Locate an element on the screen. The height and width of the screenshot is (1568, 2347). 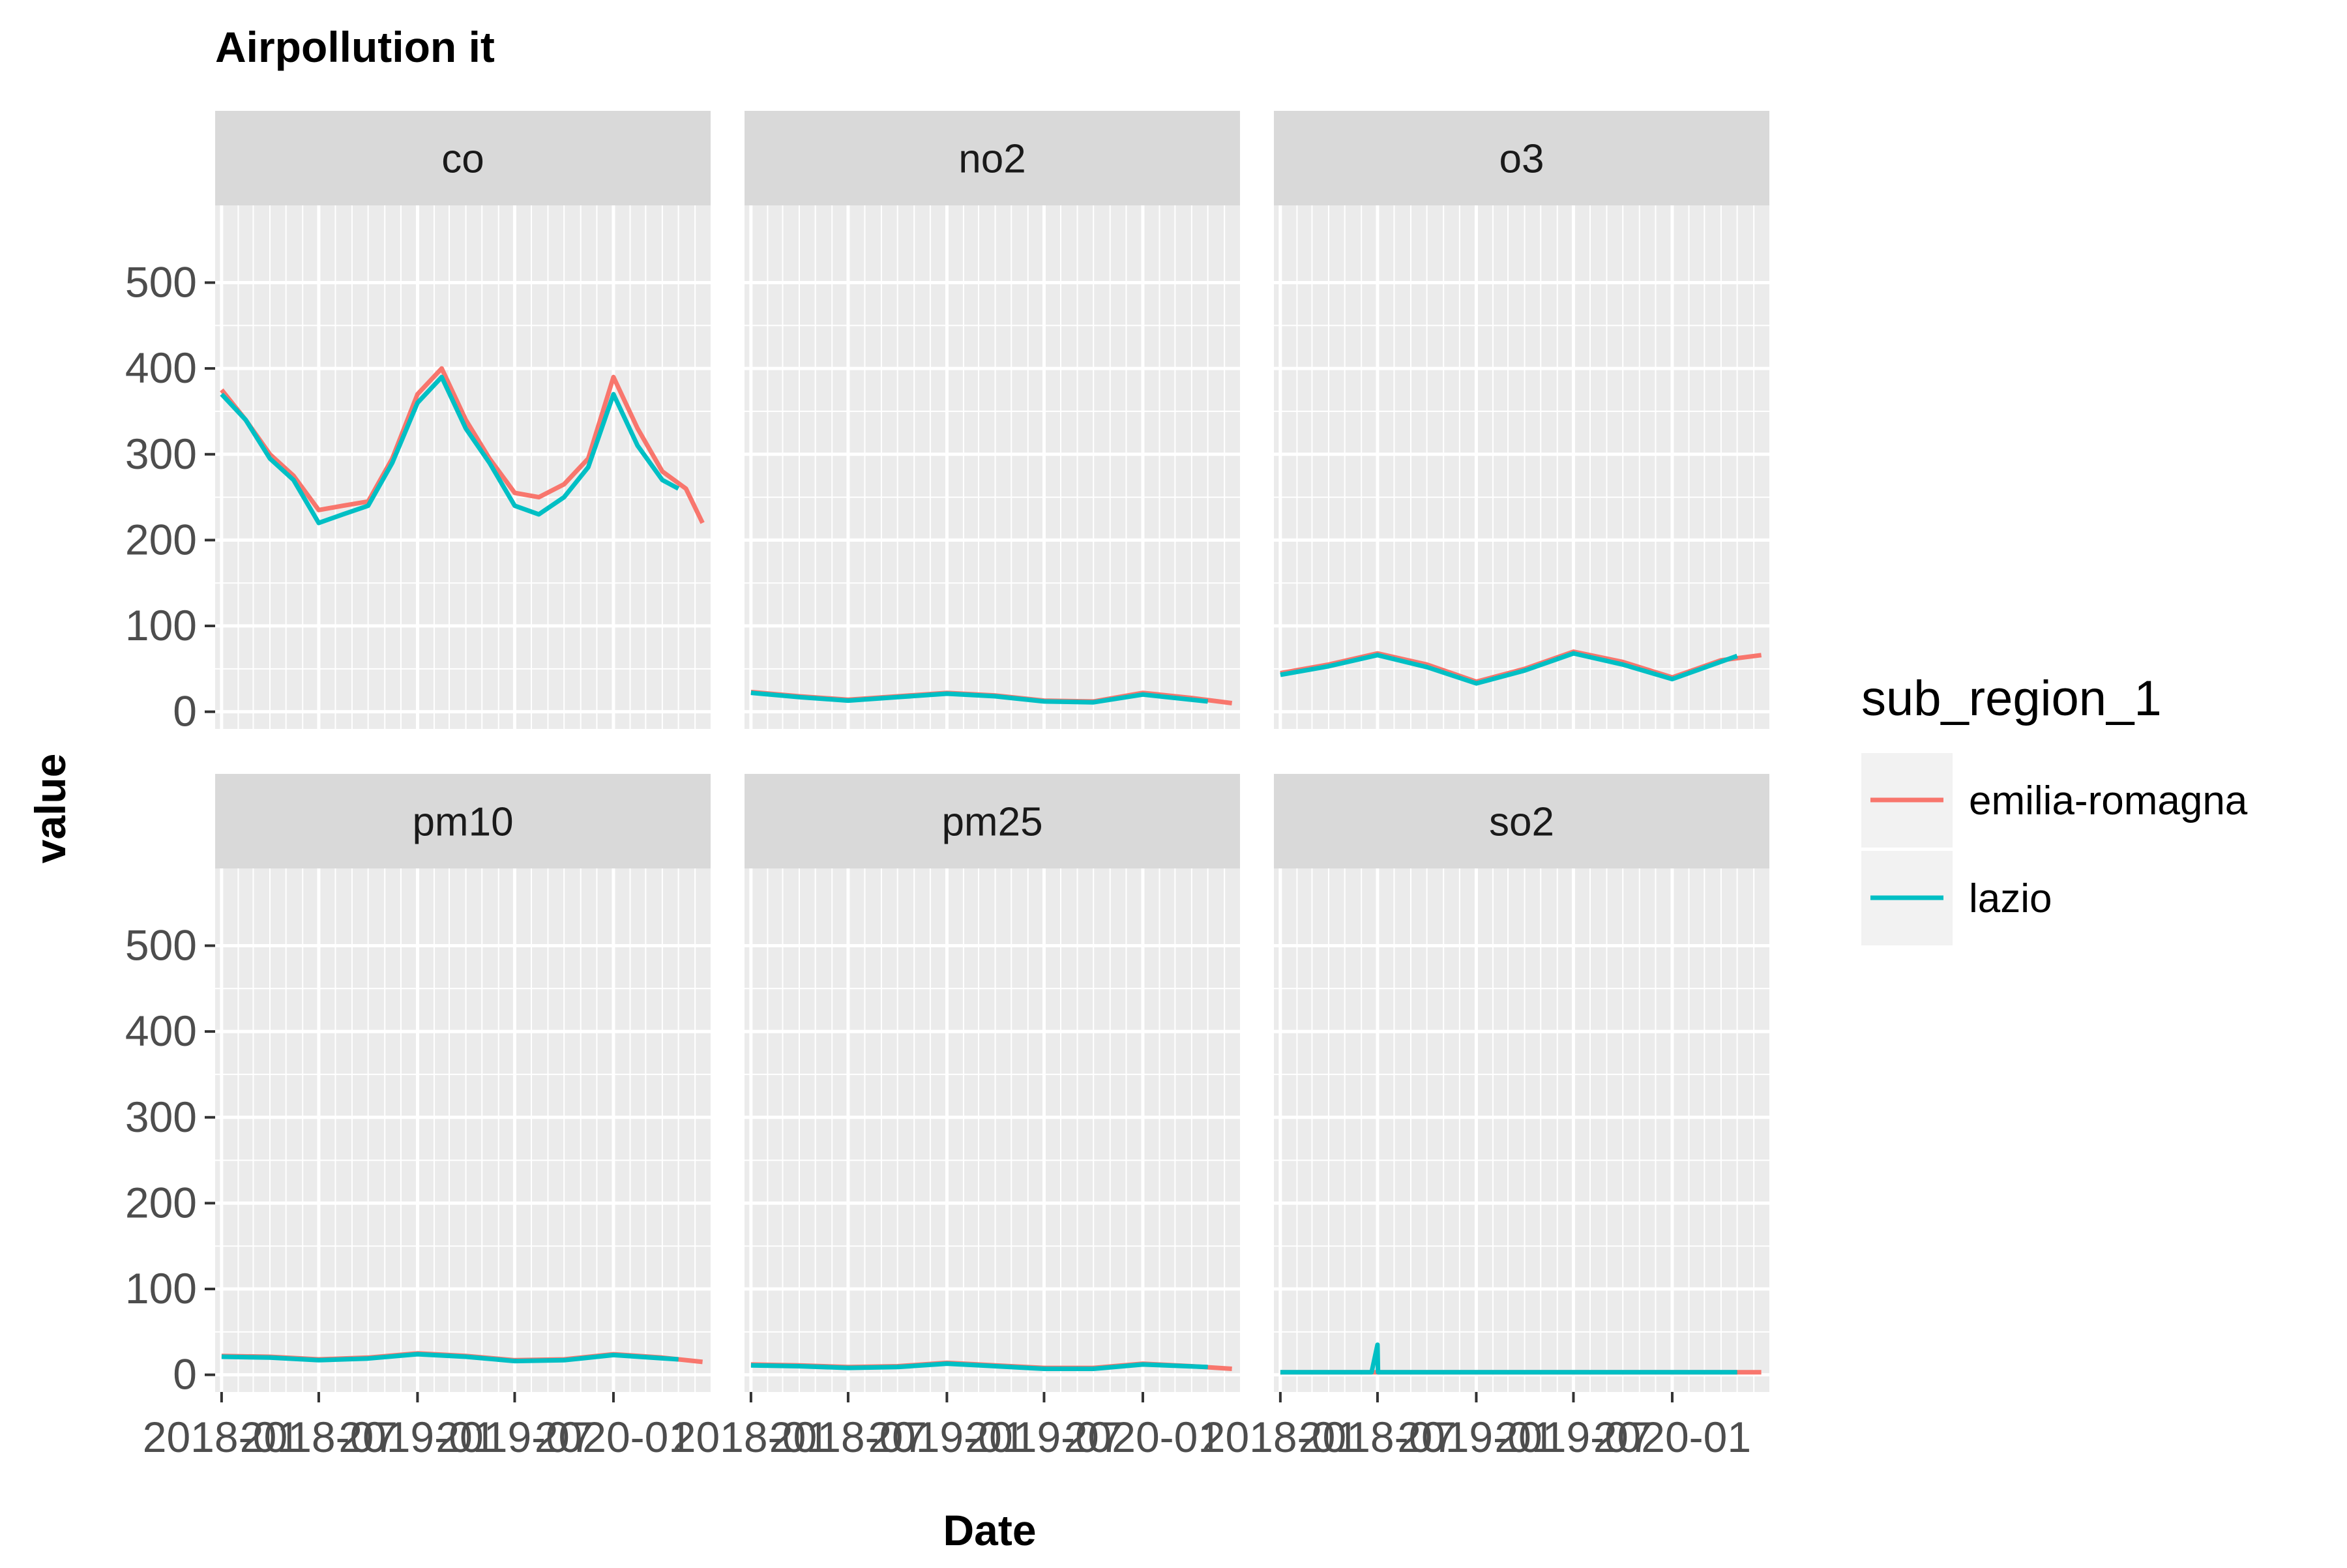
facet-strip-label: co is located at coordinates (462, 159).